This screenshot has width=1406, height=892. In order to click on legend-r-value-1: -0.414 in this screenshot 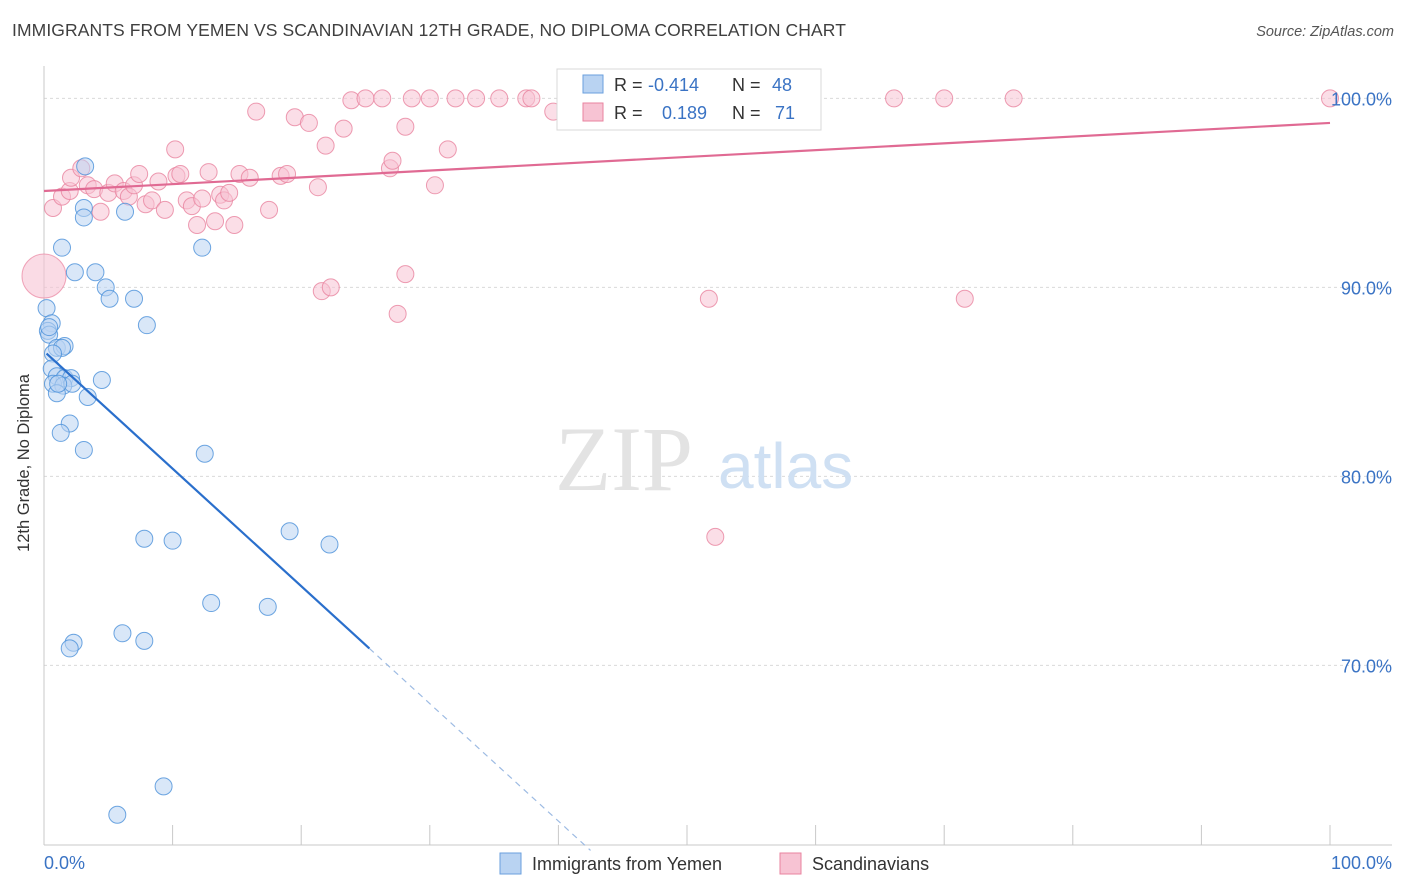, I will do `click(673, 85)`.